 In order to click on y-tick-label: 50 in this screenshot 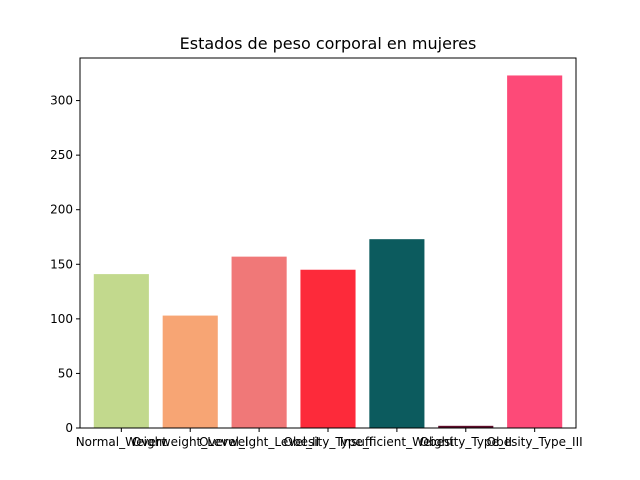, I will do `click(65, 373)`.